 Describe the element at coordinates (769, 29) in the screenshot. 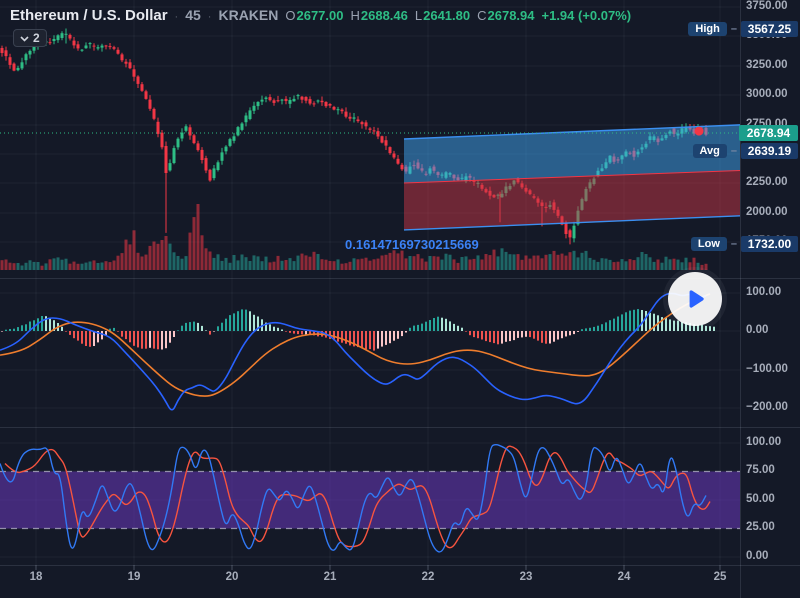

I see `high-axis-value: 3567.25` at that location.